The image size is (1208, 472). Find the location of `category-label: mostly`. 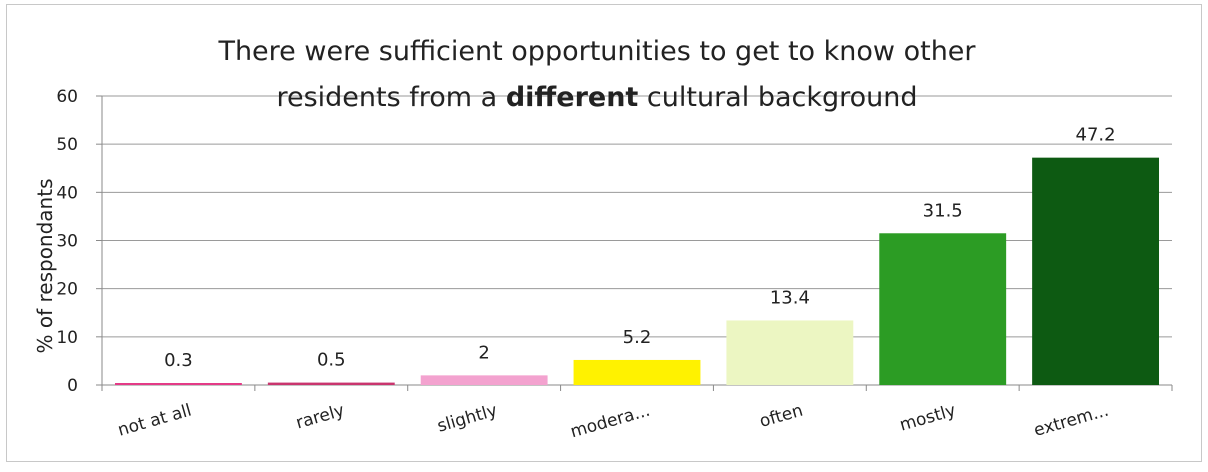

category-label: mostly is located at coordinates (928, 418).